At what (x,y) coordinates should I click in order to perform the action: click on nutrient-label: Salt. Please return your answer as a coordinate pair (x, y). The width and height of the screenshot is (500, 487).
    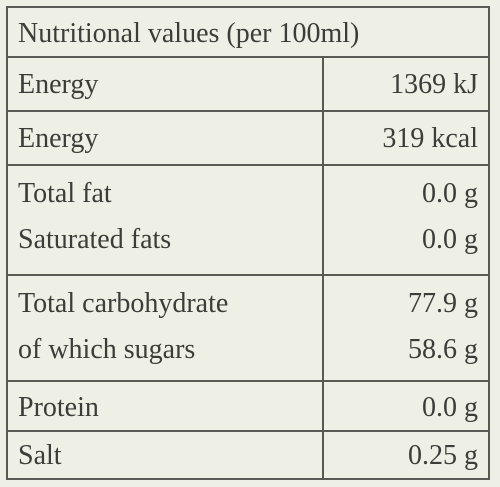
    Looking at the image, I should click on (40, 455).